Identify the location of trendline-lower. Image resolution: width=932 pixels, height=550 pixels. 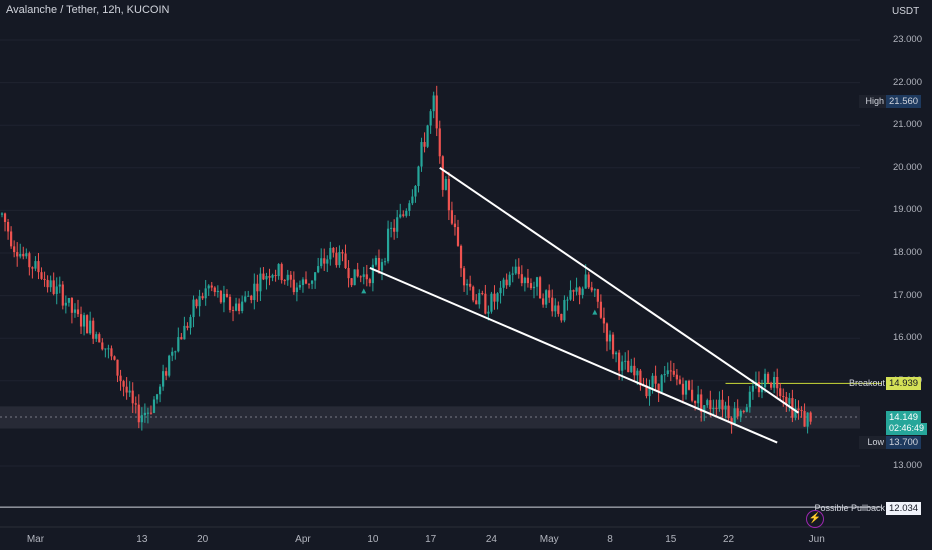
(573, 355).